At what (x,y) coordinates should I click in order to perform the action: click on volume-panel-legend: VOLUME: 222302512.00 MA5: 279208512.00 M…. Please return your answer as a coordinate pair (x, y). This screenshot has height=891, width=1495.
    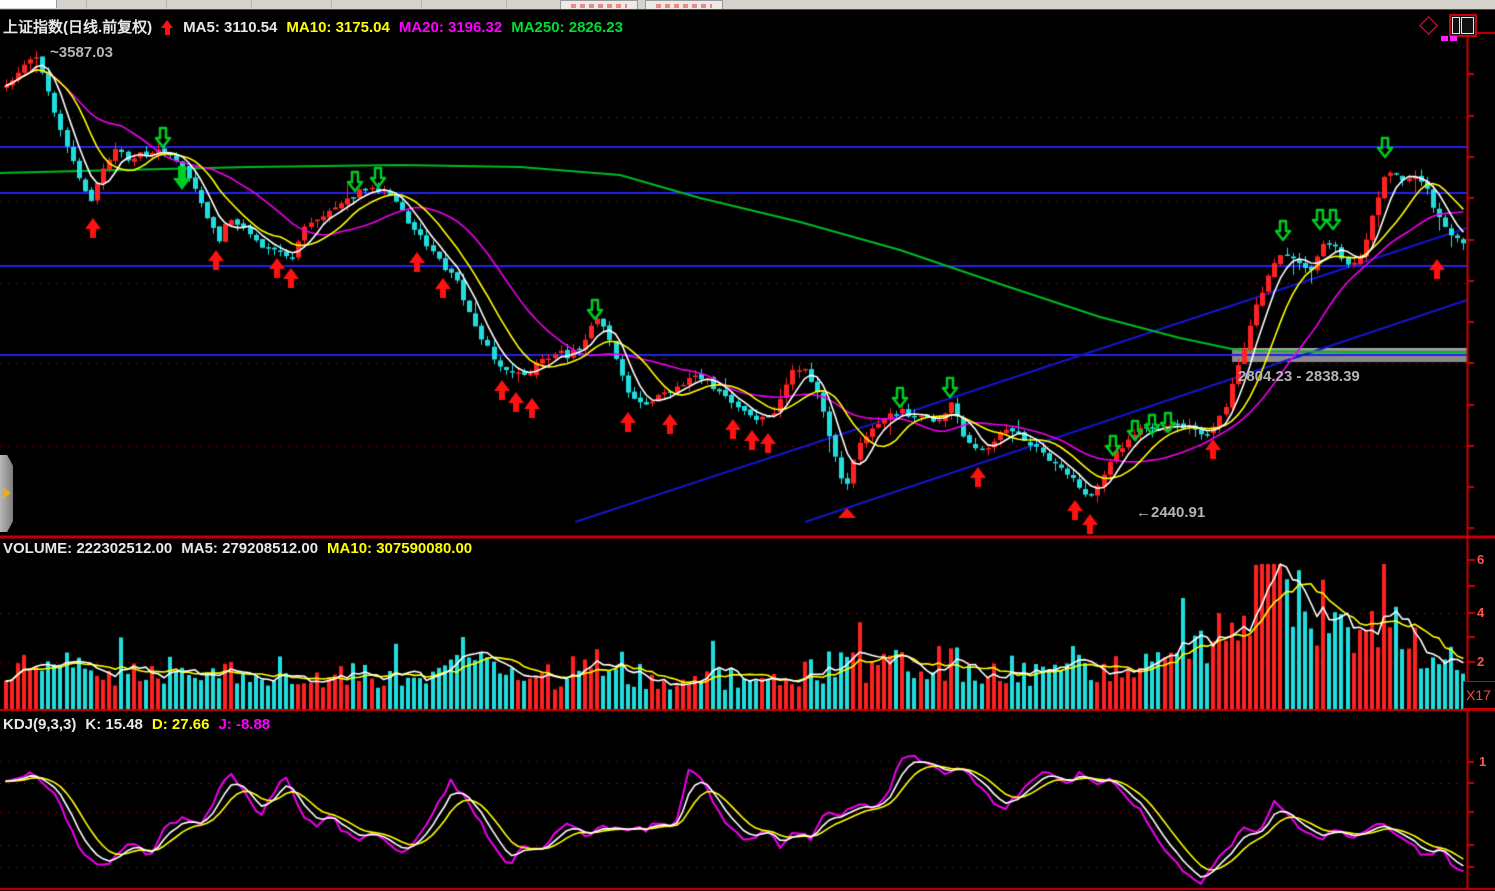
    Looking at the image, I should click on (237, 548).